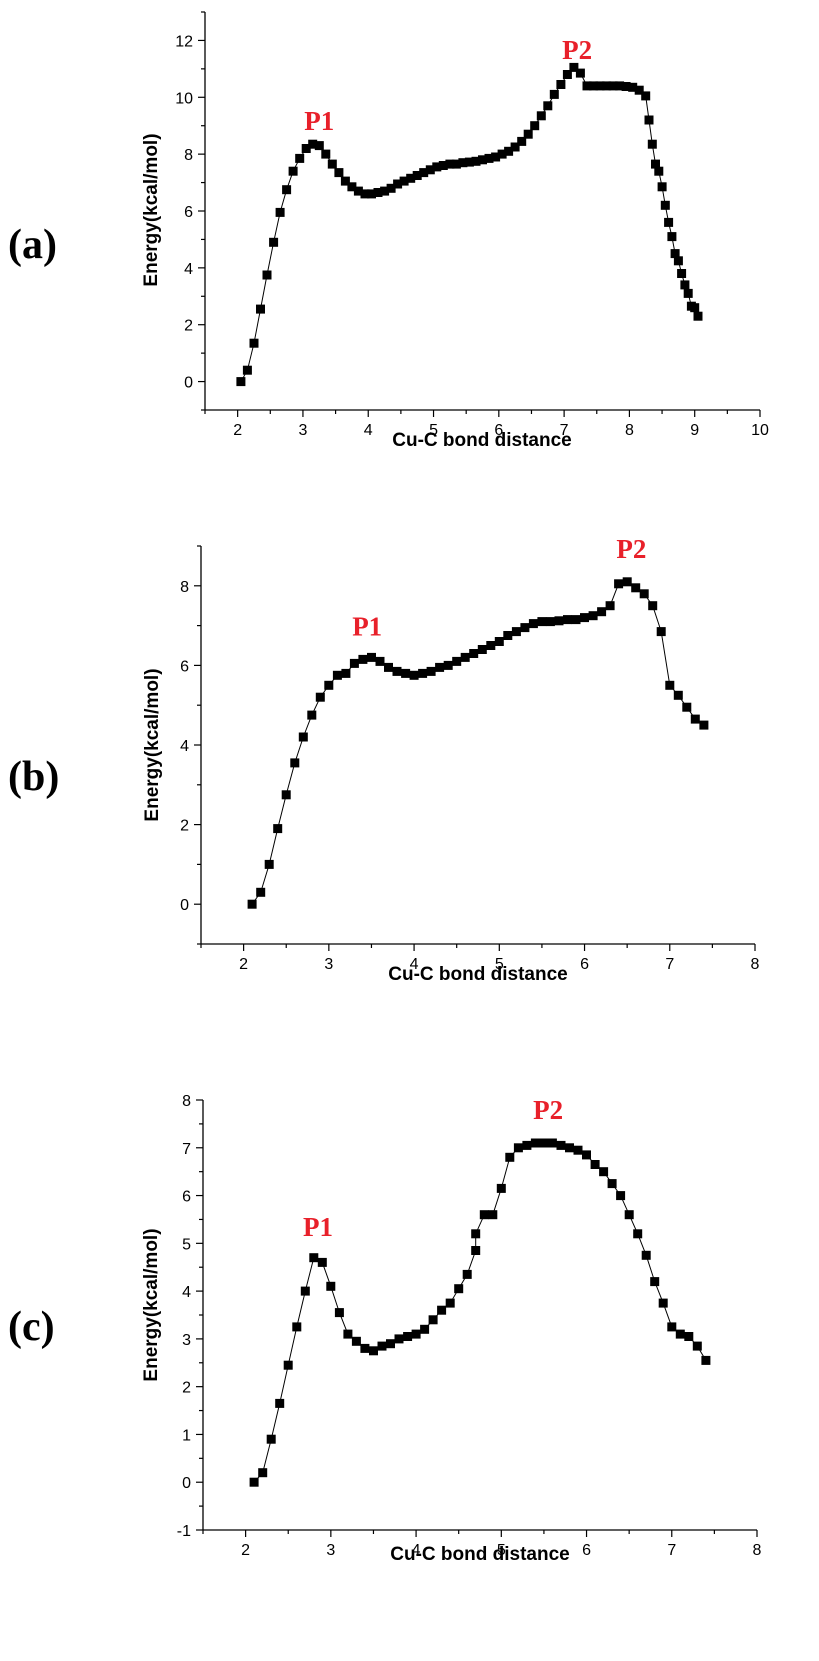  What do you see at coordinates (586, 1550) in the screenshot?
I see `x-tick-label: 6` at bounding box center [586, 1550].